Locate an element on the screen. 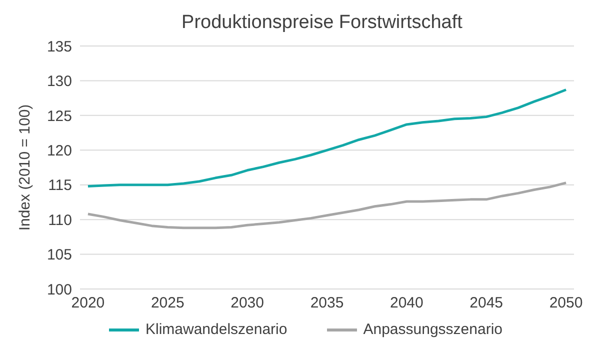  x-tick-label: 2030 is located at coordinates (247, 303).